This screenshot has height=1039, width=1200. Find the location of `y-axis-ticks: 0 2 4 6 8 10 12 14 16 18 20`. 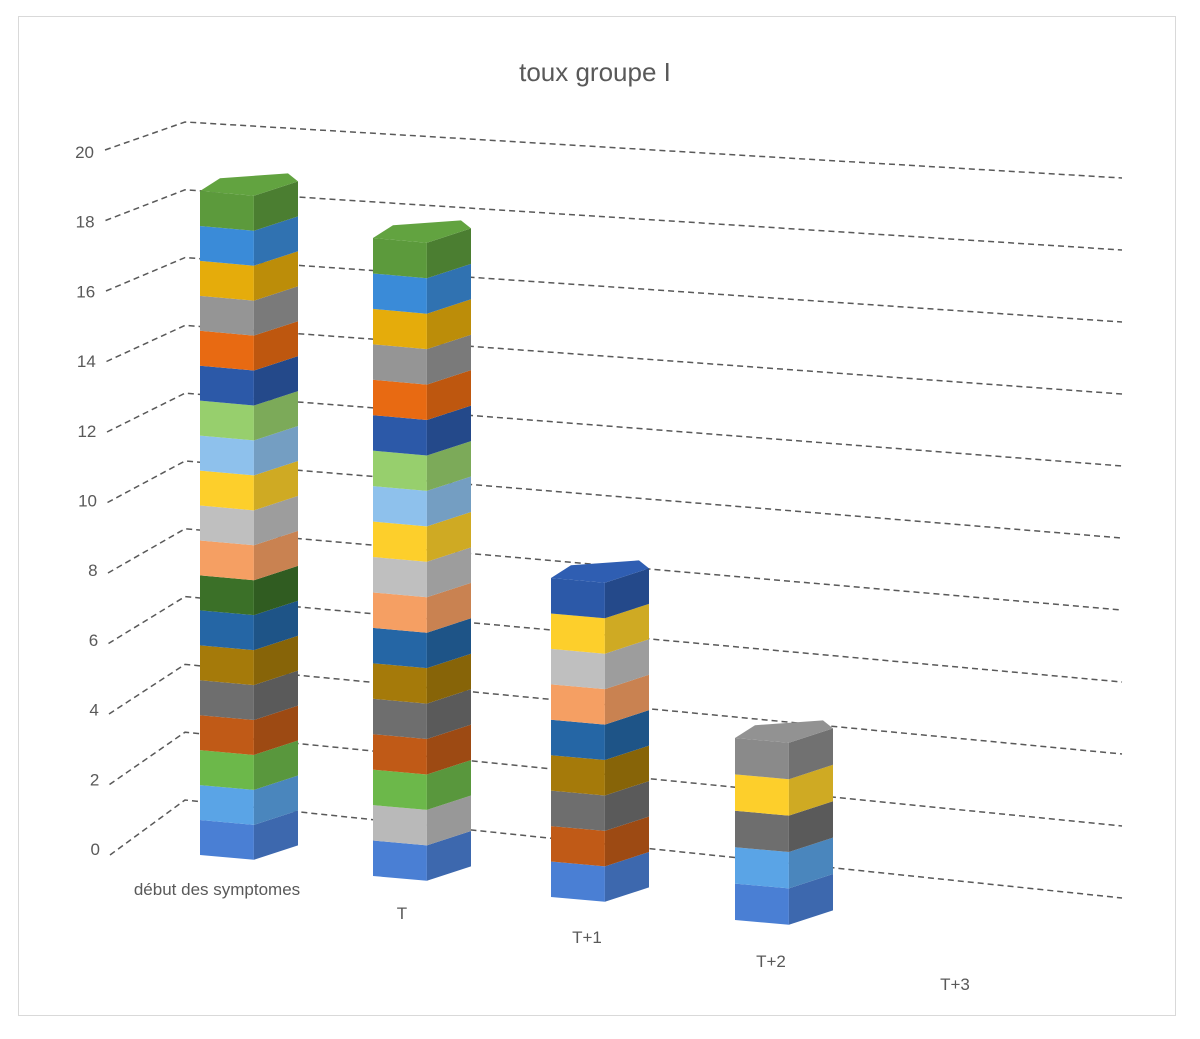

y-axis-ticks: 0 2 4 6 8 10 12 14 16 18 20 is located at coordinates (87, 501).